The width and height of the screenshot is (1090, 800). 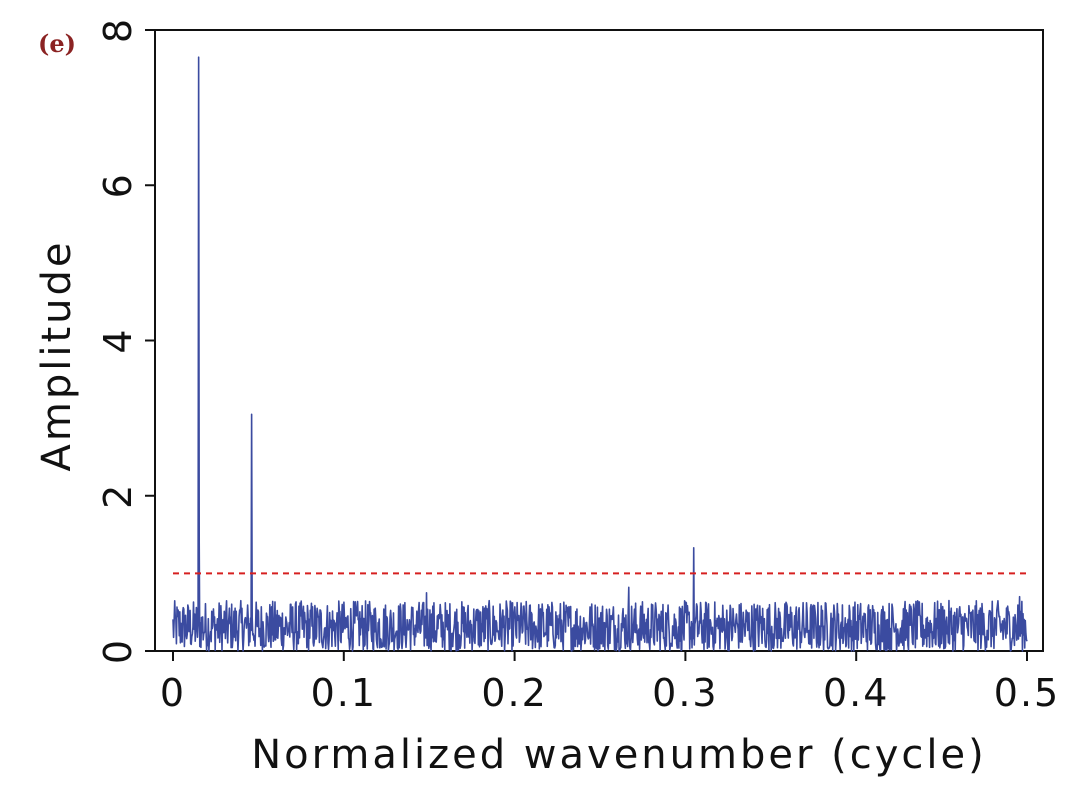 I want to click on x-tick-label: 0.3, so click(x=685, y=693).